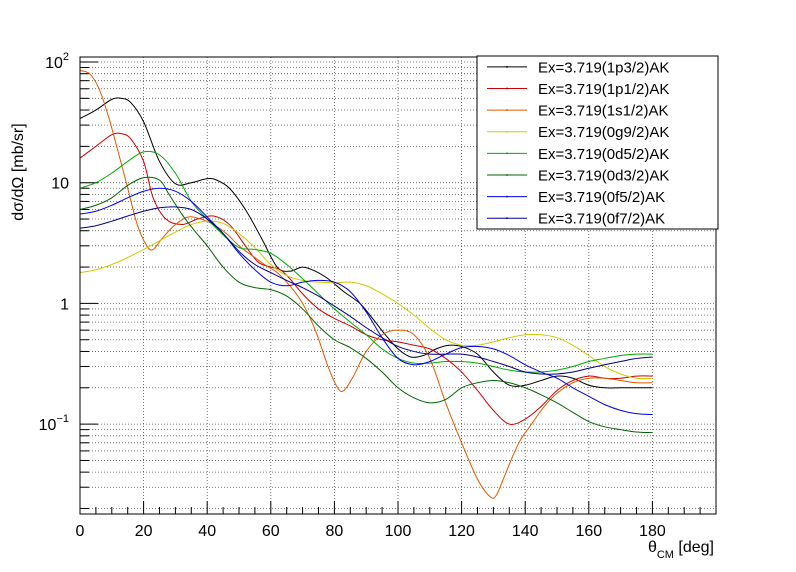 Image resolution: width=796 pixels, height=572 pixels. What do you see at coordinates (66, 57) in the screenshot?
I see `y-tick-label-exp: 2` at bounding box center [66, 57].